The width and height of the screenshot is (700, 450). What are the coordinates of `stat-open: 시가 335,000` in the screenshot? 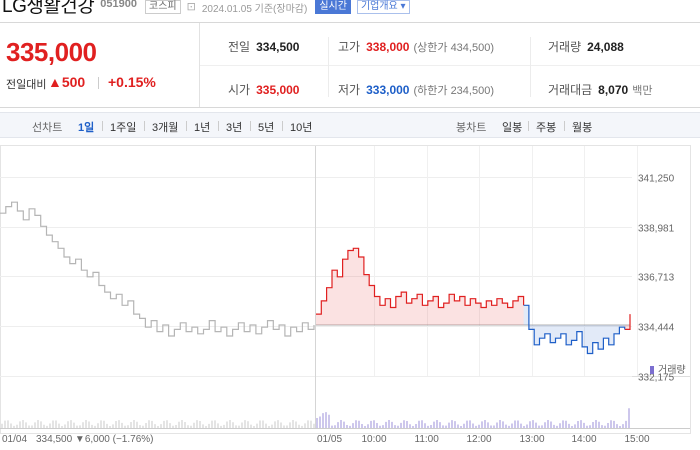 It's located at (263, 89).